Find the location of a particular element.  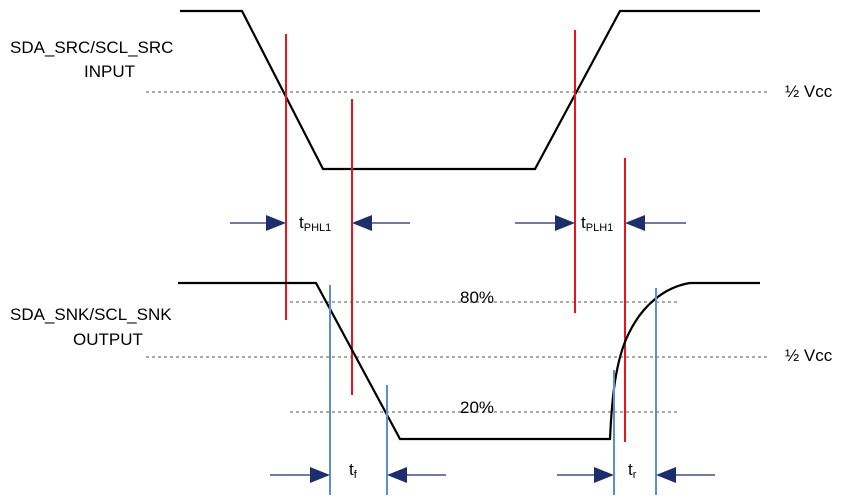

t-plh-right-arrow-head is located at coordinates (635, 223).